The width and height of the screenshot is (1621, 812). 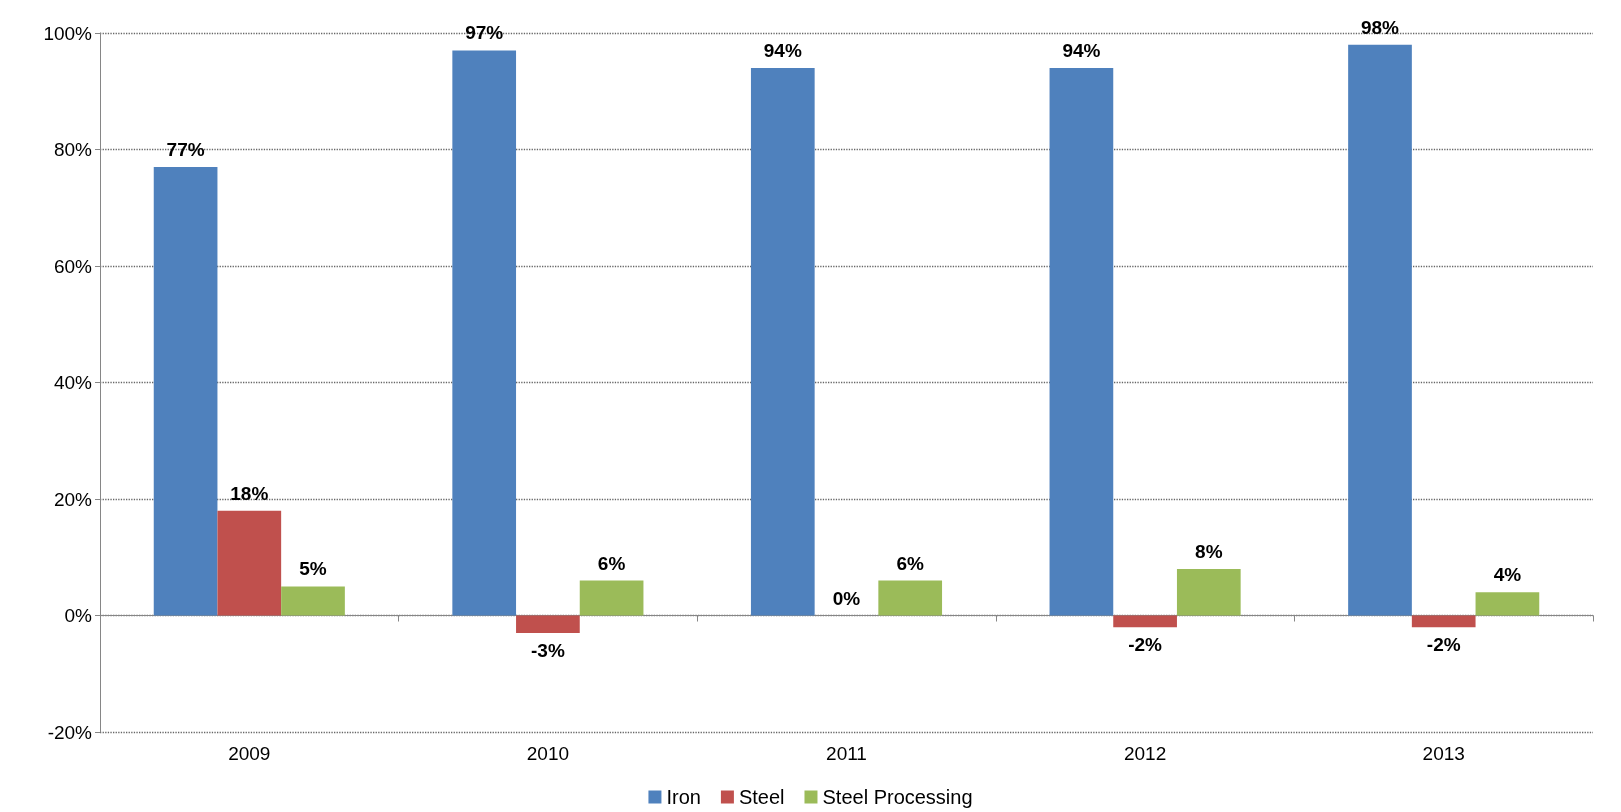 What do you see at coordinates (484, 33) in the screenshot?
I see `data-label: 97%` at bounding box center [484, 33].